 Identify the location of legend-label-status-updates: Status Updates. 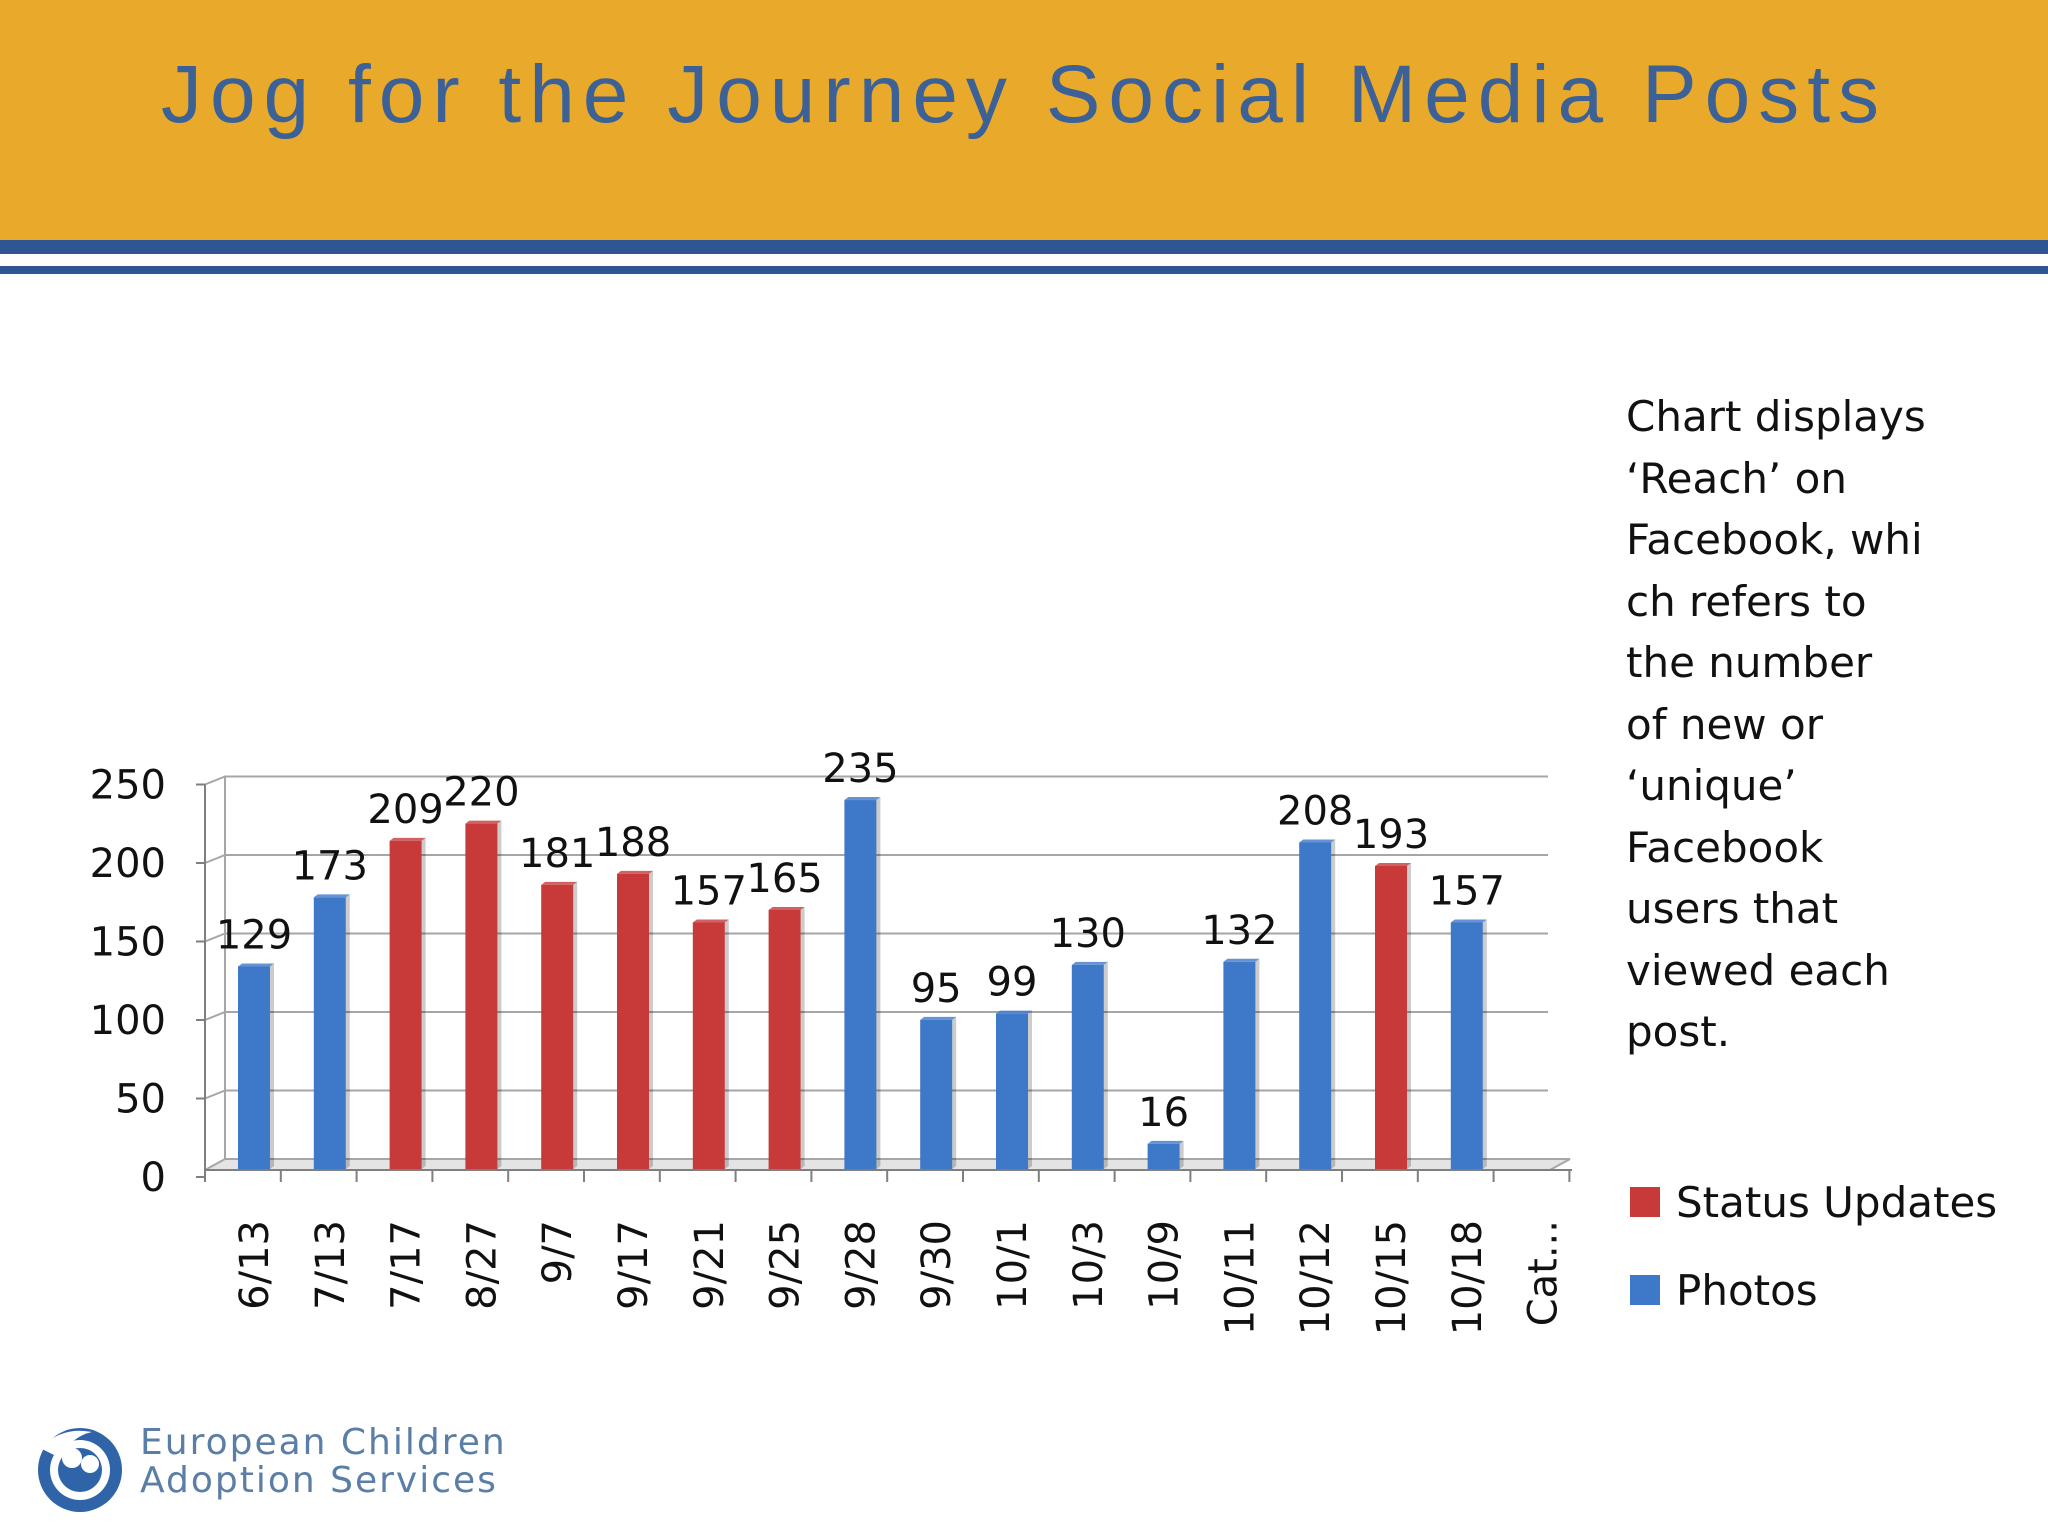
(1837, 1202).